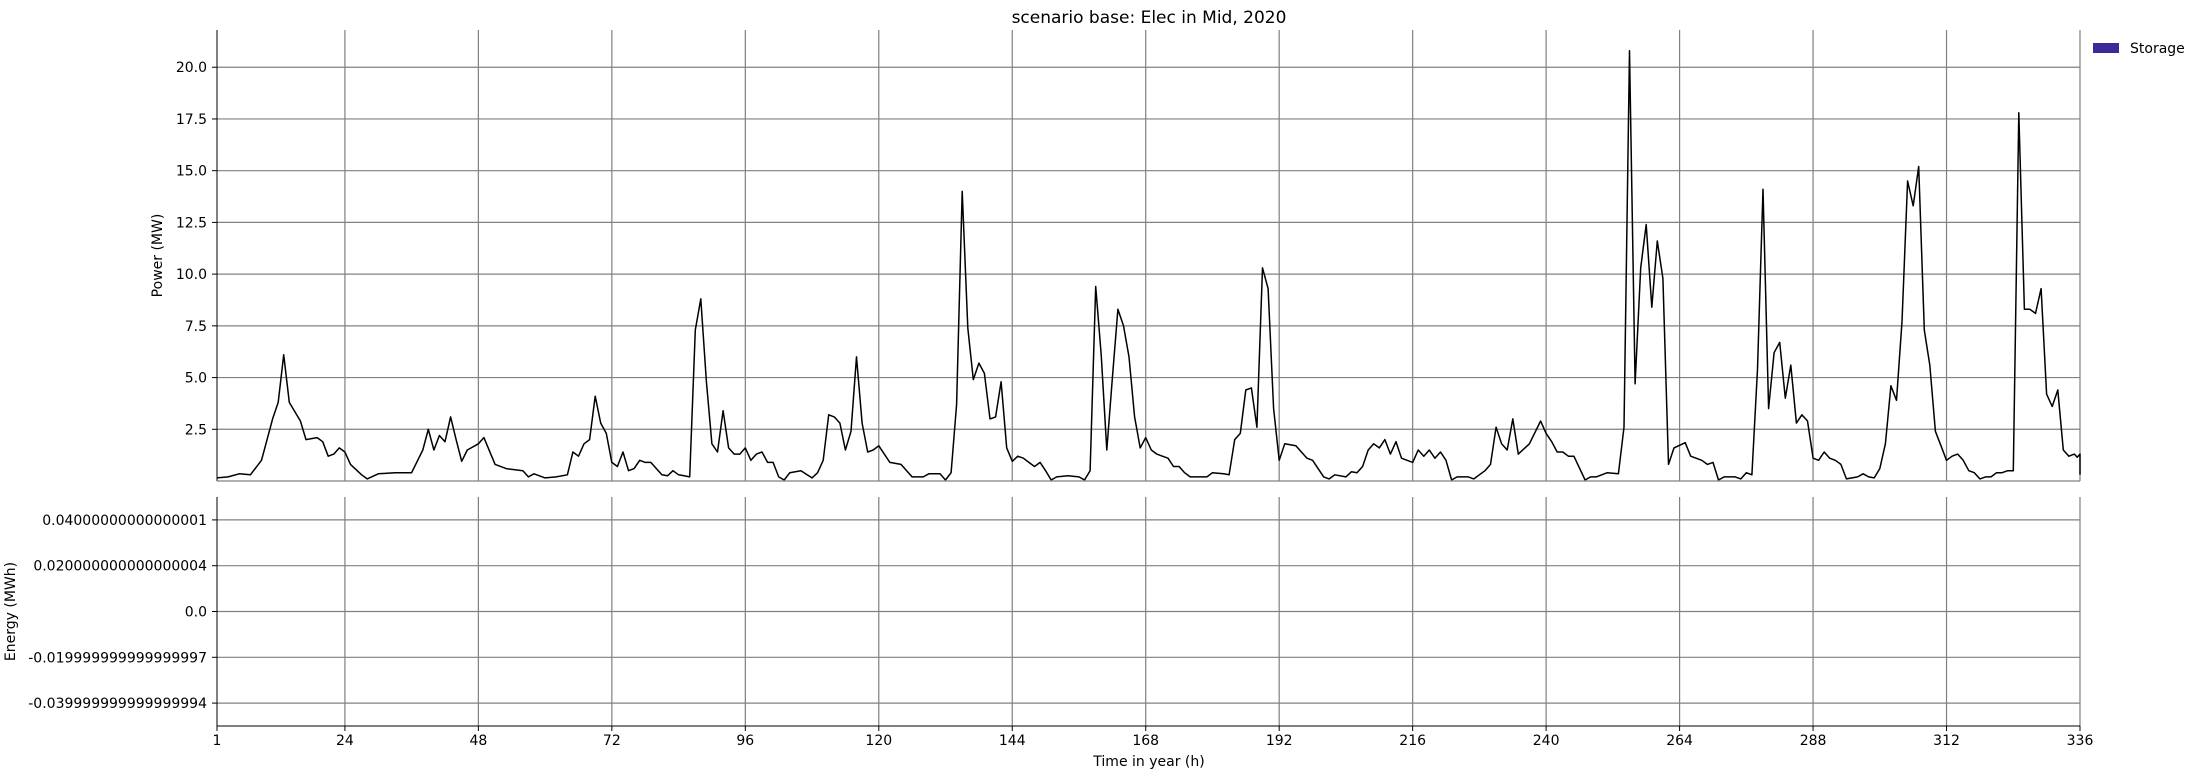 Image resolution: width=2198 pixels, height=780 pixels. Describe the element at coordinates (120, 567) in the screenshot. I see `y-tick-label: 0.020000000000000004` at that location.